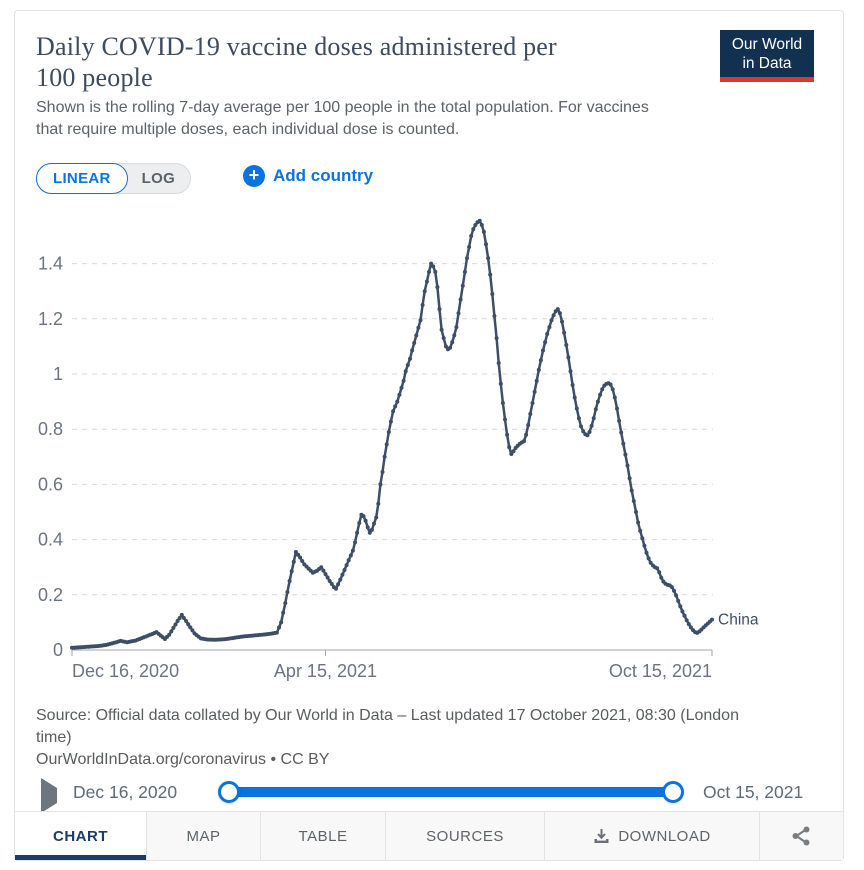 The image size is (864, 870). I want to click on tab-table: TABLE, so click(323, 836).